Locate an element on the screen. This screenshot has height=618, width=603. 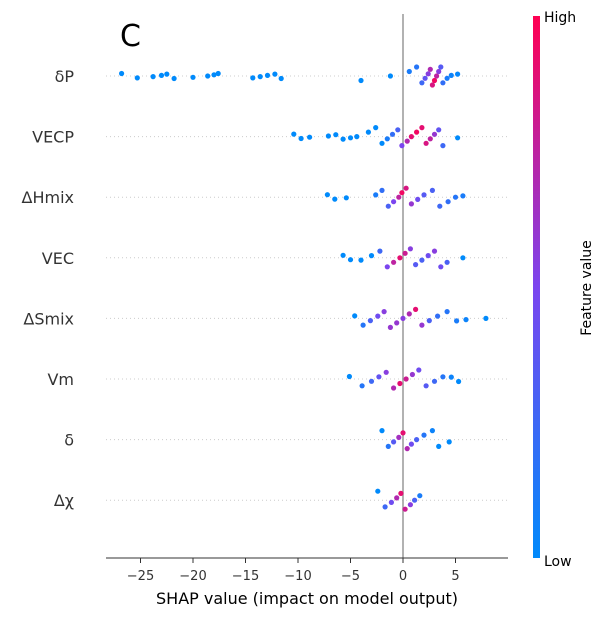
feature-label: ΔSmix is located at coordinates (48, 318).